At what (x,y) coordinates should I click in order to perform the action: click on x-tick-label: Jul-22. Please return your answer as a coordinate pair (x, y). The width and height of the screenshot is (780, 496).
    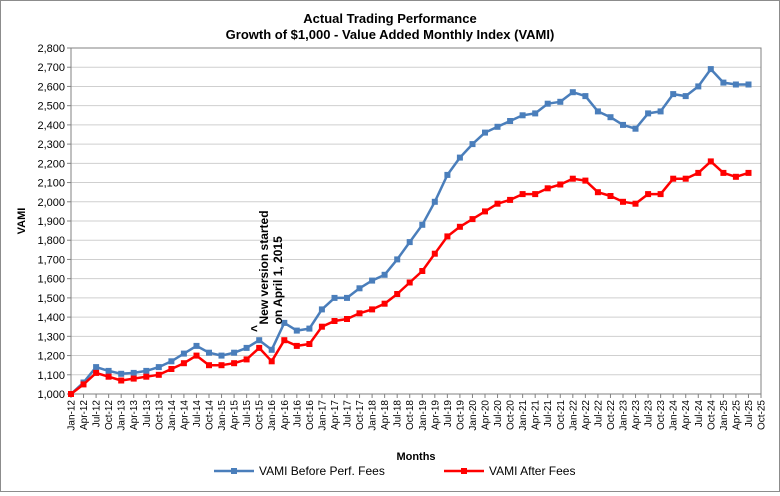
    Looking at the image, I should click on (598, 414).